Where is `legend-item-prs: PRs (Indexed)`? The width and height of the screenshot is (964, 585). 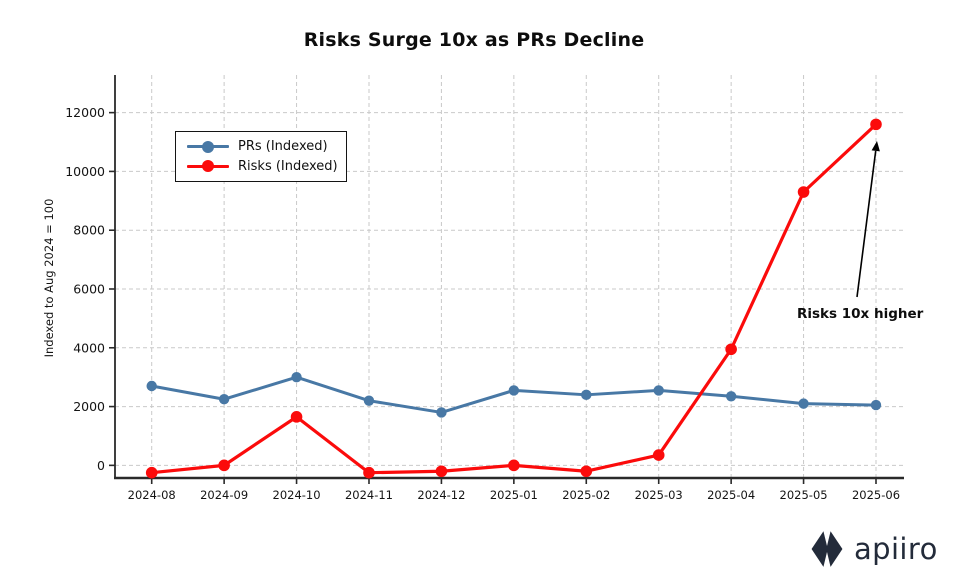 legend-item-prs: PRs (Indexed) is located at coordinates (261, 146).